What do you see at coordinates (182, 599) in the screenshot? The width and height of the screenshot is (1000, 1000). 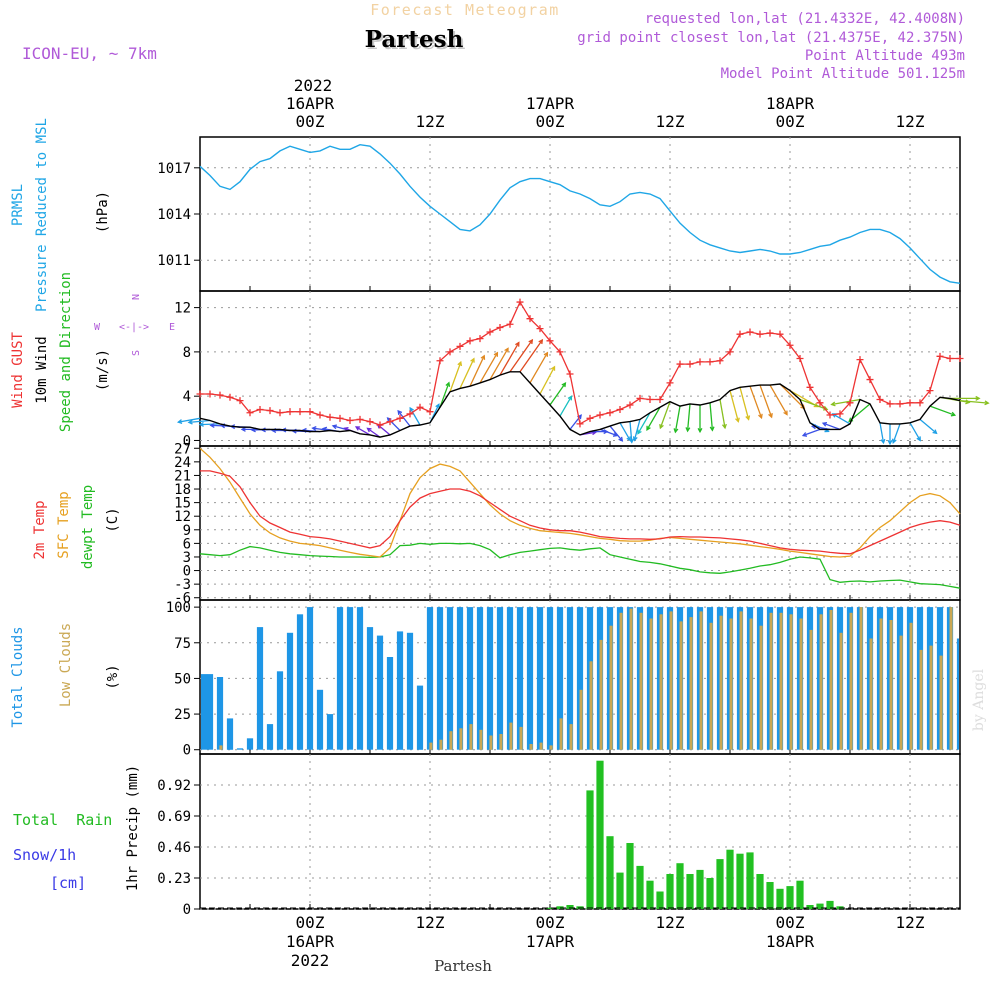 I see `y-tick-label: -6` at bounding box center [182, 599].